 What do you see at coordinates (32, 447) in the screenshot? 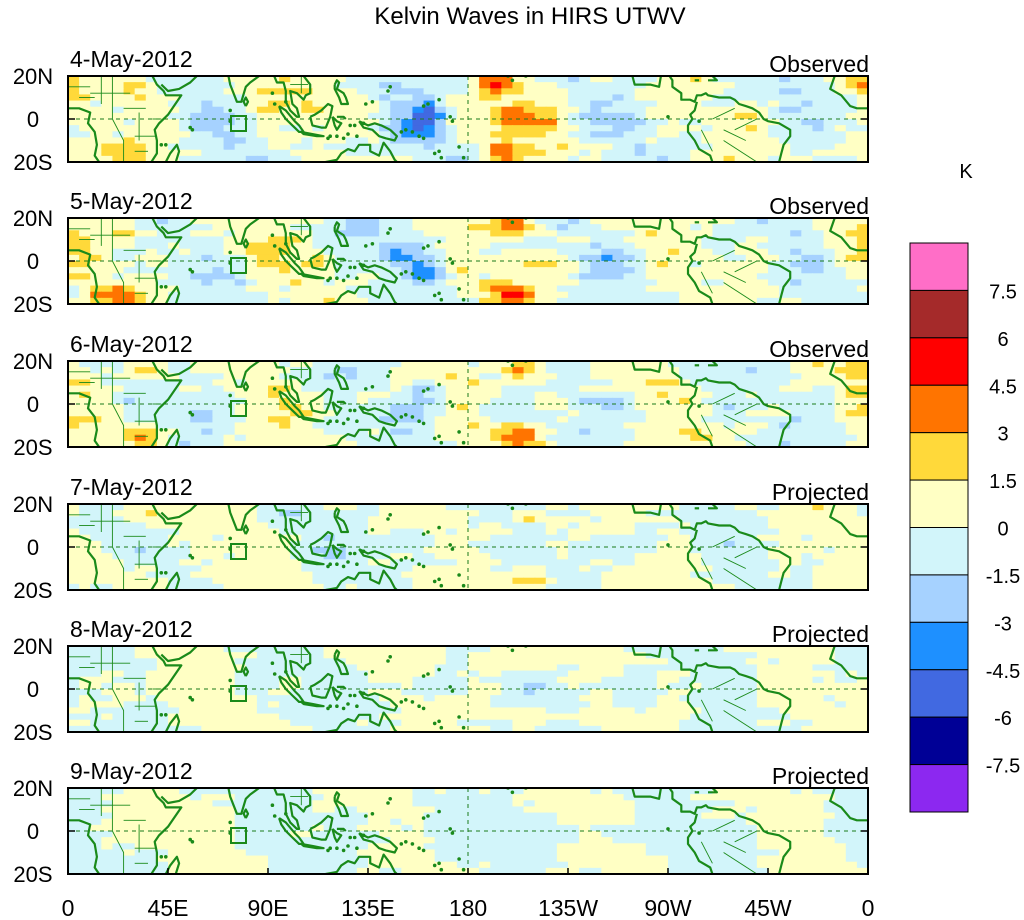
I see `y-tick-label: 20S` at bounding box center [32, 447].